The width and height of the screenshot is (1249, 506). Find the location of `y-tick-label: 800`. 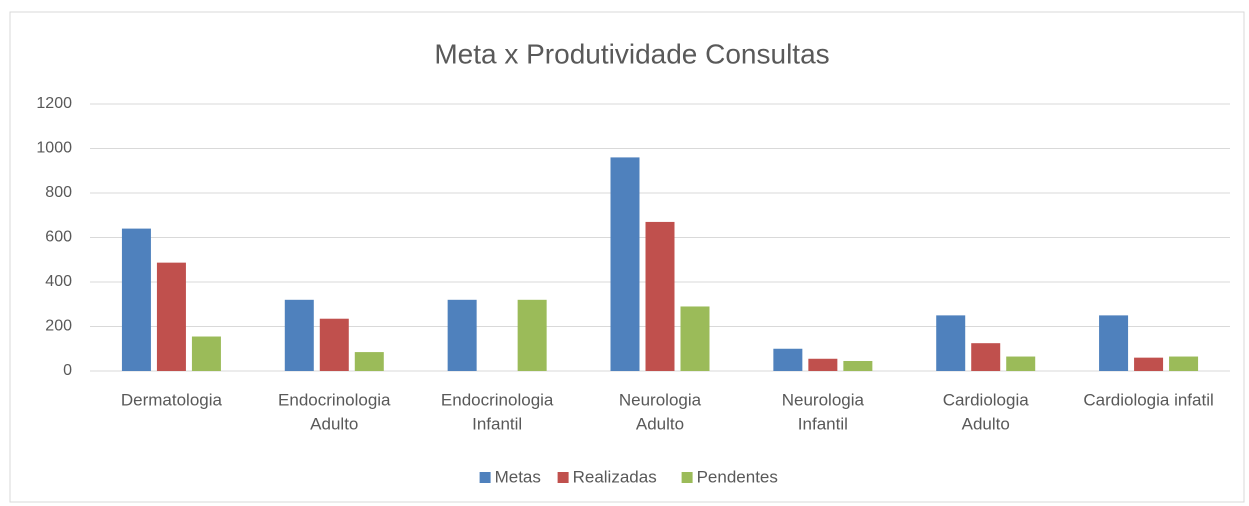

y-tick-label: 800 is located at coordinates (58, 192).